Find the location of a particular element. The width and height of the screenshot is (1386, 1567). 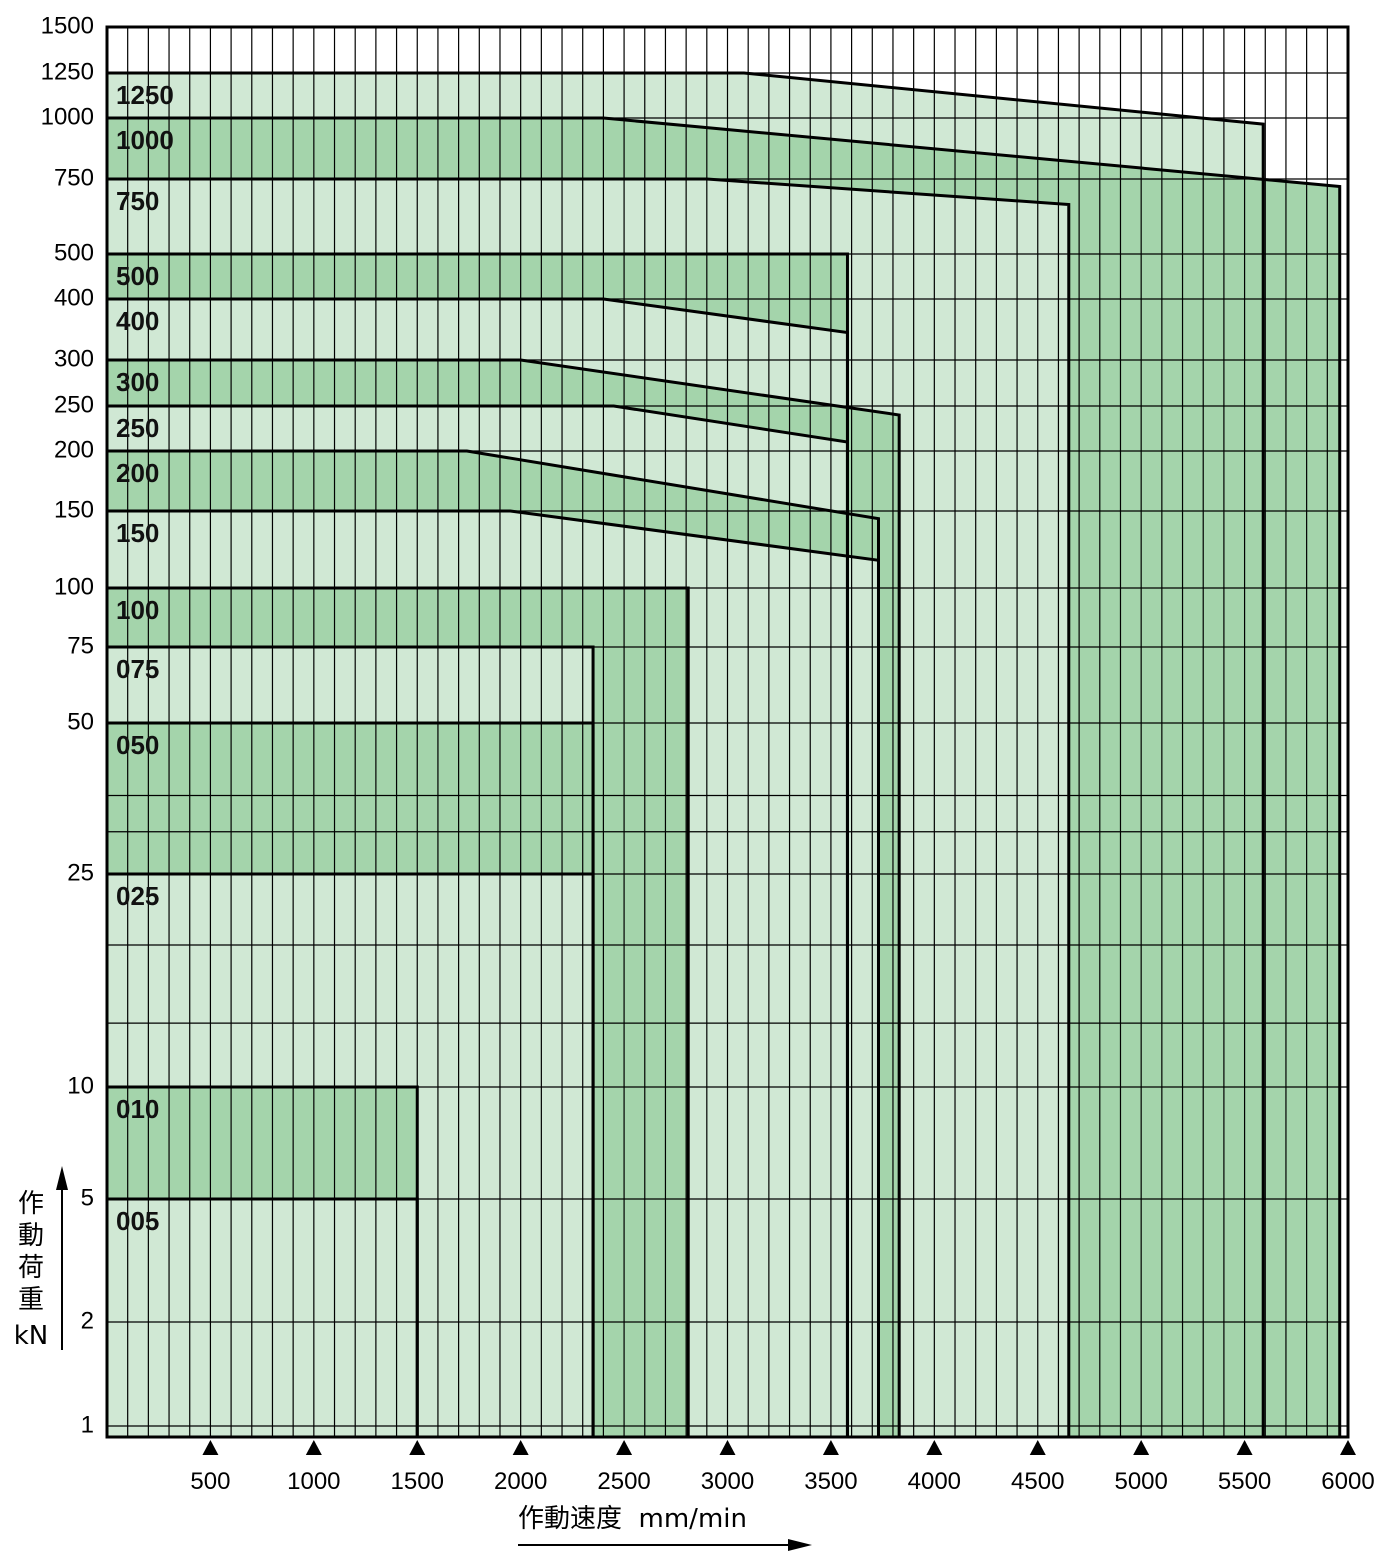

y-tick-label: 150 is located at coordinates (74, 509).